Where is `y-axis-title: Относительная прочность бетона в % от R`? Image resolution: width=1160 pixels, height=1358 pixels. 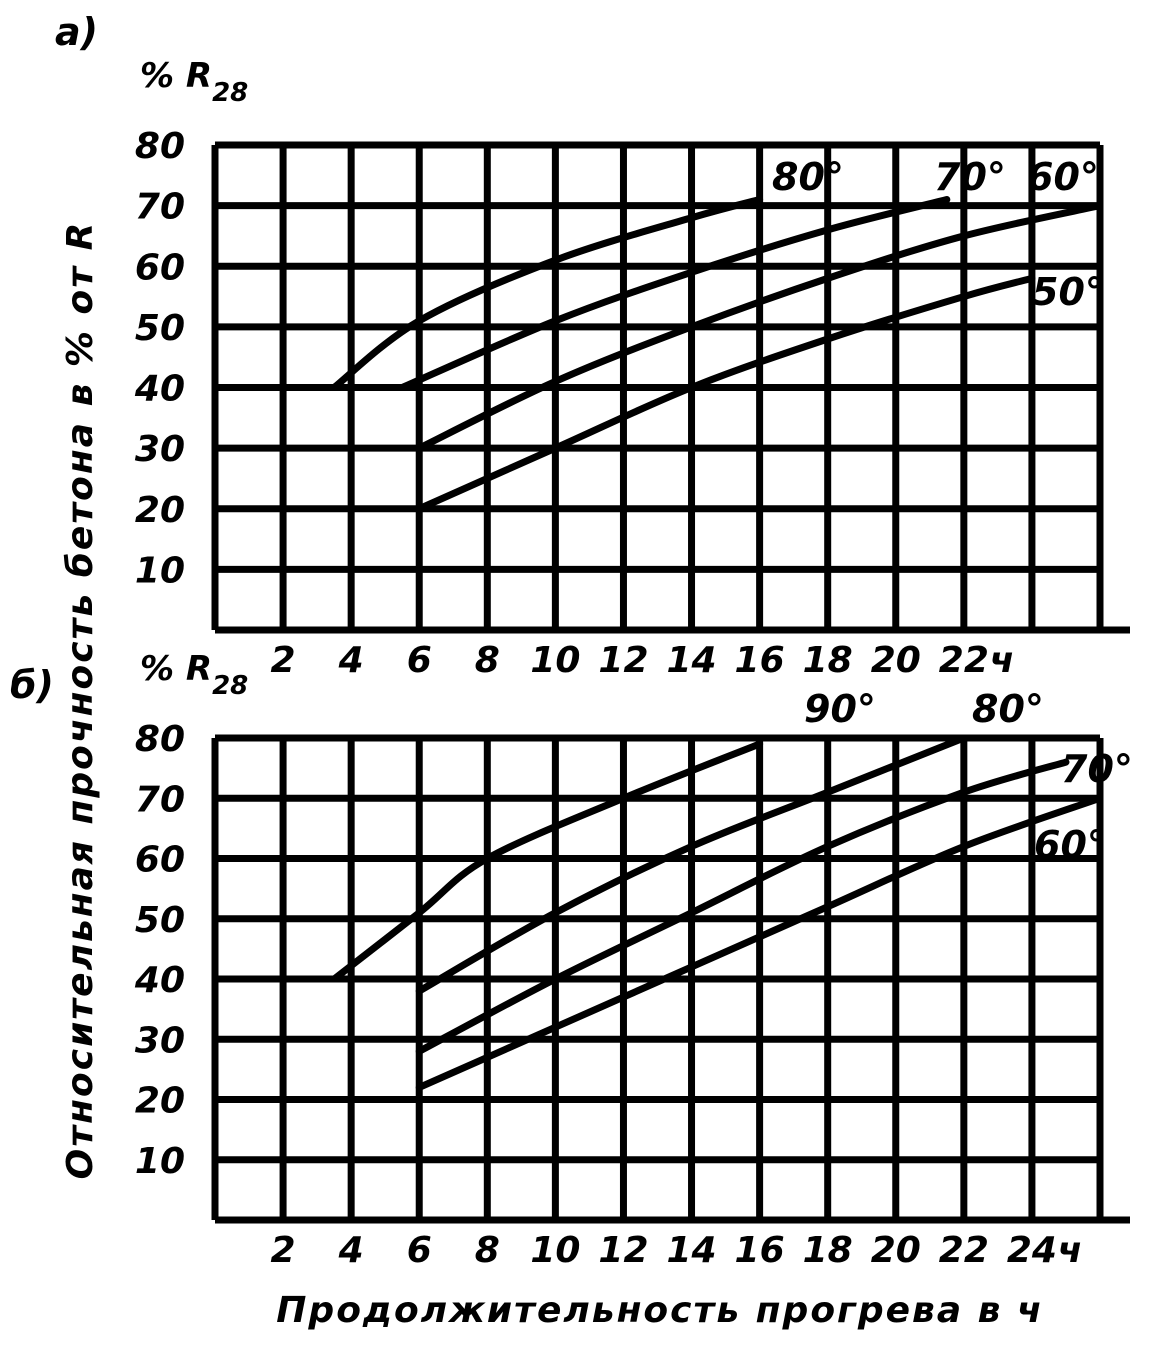 y-axis-title: Относительная прочность бетона в % от R is located at coordinates (80, 700).